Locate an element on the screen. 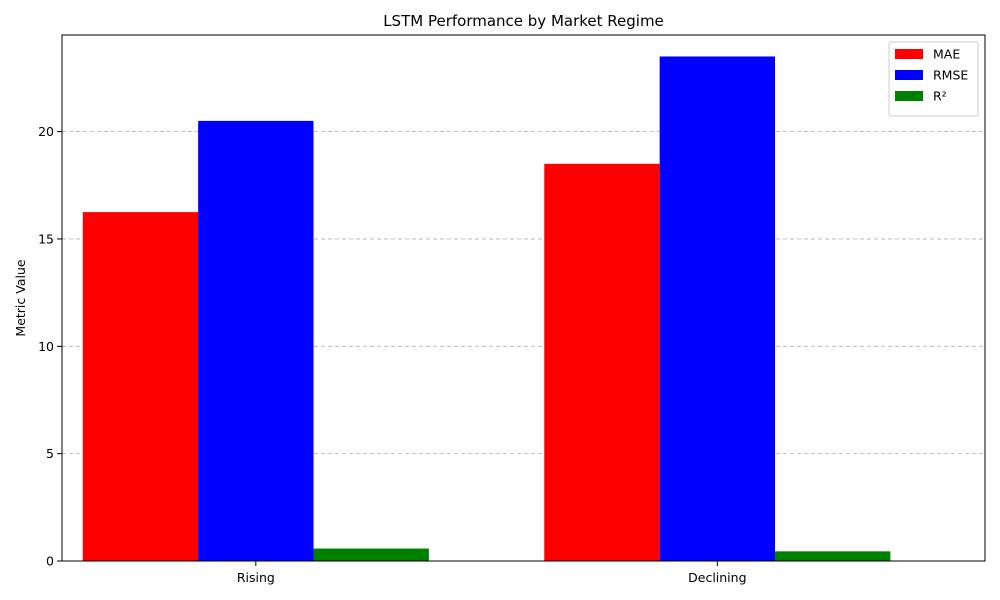  y-tick-label: 5 is located at coordinates (50, 453).